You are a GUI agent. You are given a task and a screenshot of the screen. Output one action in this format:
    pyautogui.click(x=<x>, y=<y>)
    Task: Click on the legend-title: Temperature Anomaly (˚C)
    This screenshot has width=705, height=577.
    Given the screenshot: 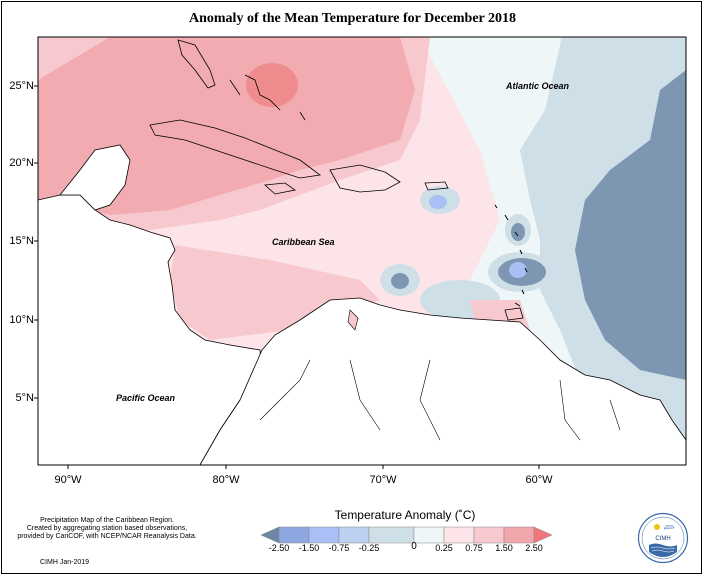 What is the action you would take?
    pyautogui.click(x=405, y=515)
    